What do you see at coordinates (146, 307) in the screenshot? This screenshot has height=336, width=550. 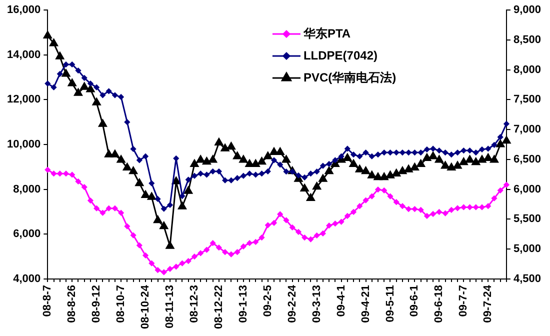 I see `x-tick-label: 08-10-24` at bounding box center [146, 307].